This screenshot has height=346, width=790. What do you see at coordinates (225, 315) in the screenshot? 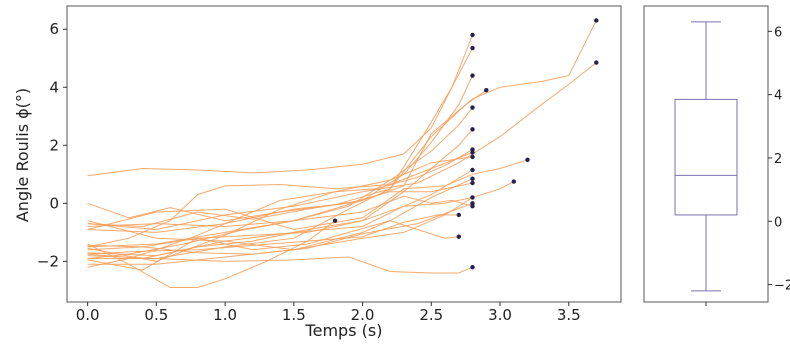
I see `x-tick-label: 1.0` at bounding box center [225, 315].